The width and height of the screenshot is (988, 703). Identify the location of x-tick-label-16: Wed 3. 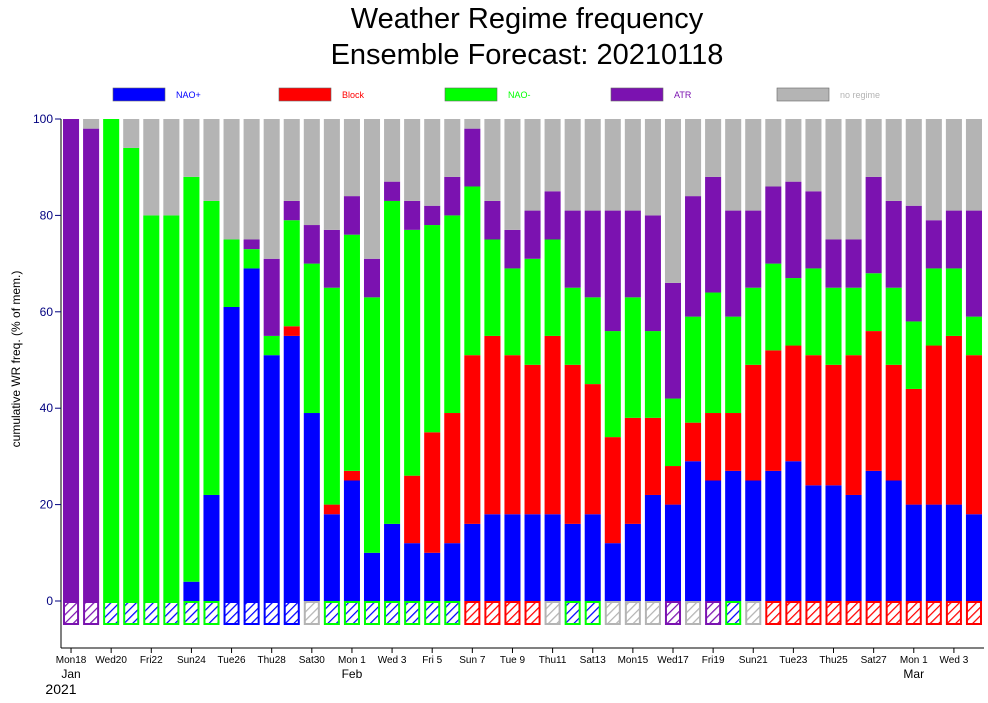
(392, 660).